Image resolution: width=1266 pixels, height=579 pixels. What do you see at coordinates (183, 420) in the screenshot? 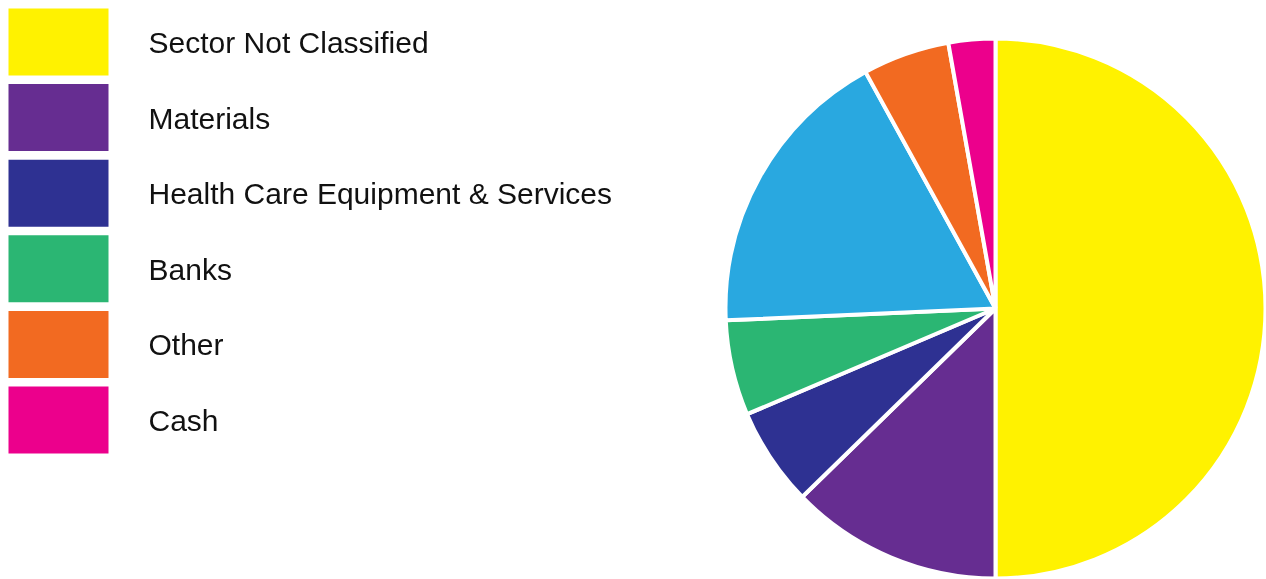
I see `legend-label: Cash` at bounding box center [183, 420].